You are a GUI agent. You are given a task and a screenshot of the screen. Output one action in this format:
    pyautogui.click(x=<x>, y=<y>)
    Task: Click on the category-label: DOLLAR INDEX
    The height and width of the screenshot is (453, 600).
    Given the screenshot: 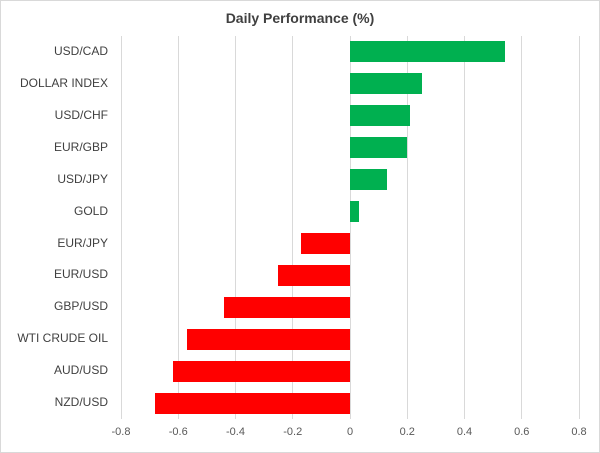 What is the action you would take?
    pyautogui.click(x=63, y=82)
    